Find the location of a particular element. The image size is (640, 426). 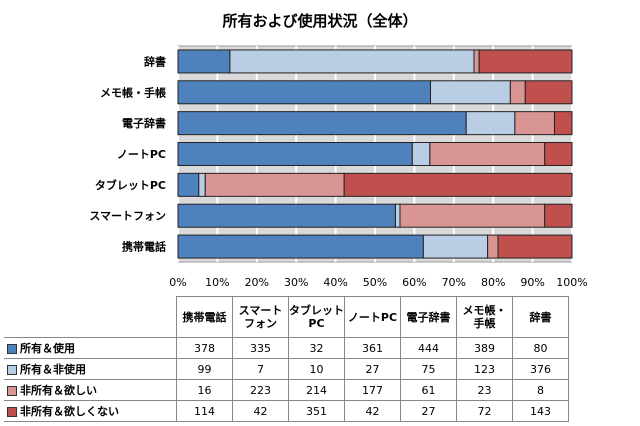

legend-label: 非所有＆欲しい is located at coordinates (58, 390).